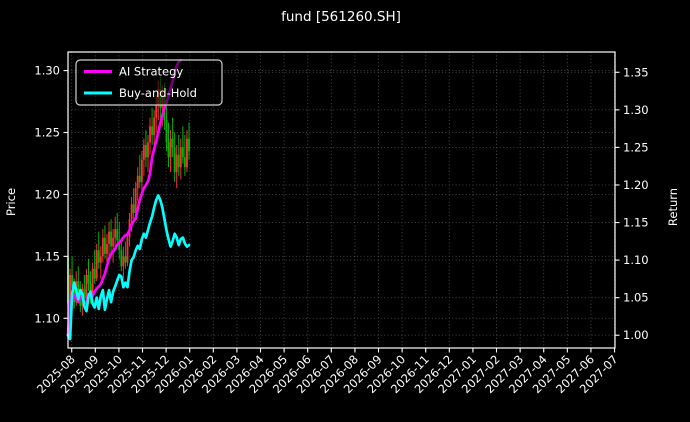 The height and width of the screenshot is (422, 690). I want to click on right-tick-label: 1.05, so click(636, 298).